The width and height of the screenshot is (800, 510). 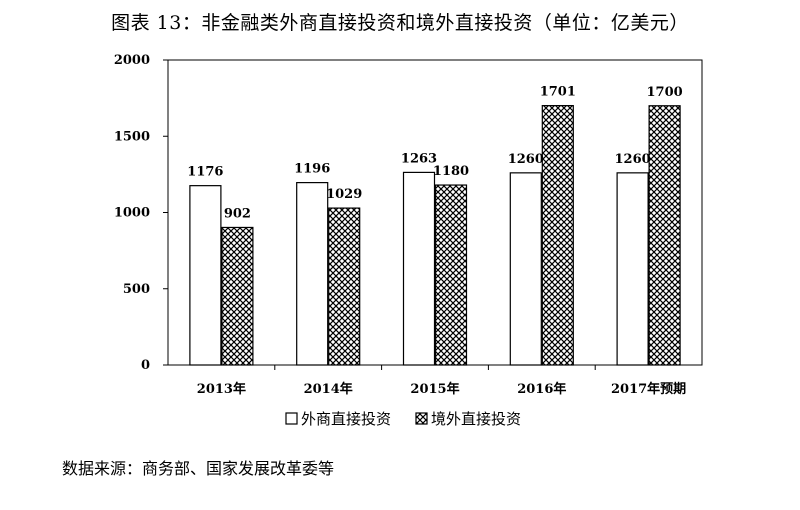 What do you see at coordinates (434, 389) in the screenshot?
I see `x-category-label: 2015年` at bounding box center [434, 389].